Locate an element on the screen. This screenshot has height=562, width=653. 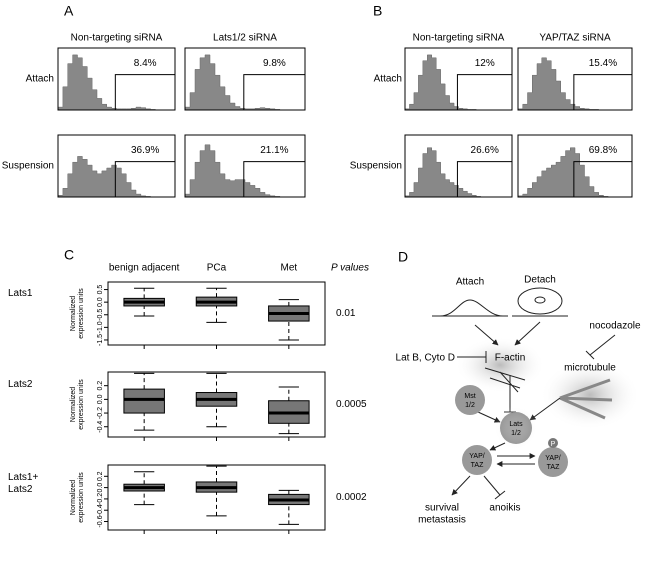
node-label: Lat B, Cyto D is located at coordinates (425, 358).